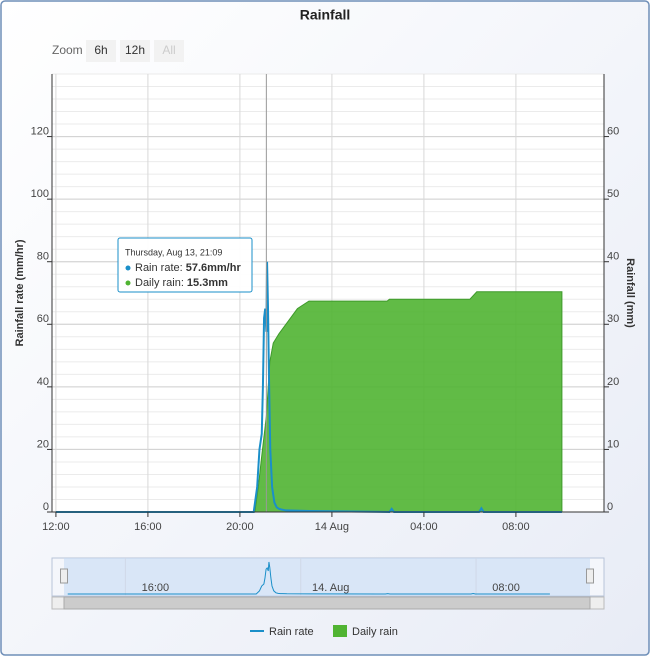 Image resolution: width=650 pixels, height=656 pixels. What do you see at coordinates (43, 319) in the screenshot?
I see `y-tick-label: 60` at bounding box center [43, 319].